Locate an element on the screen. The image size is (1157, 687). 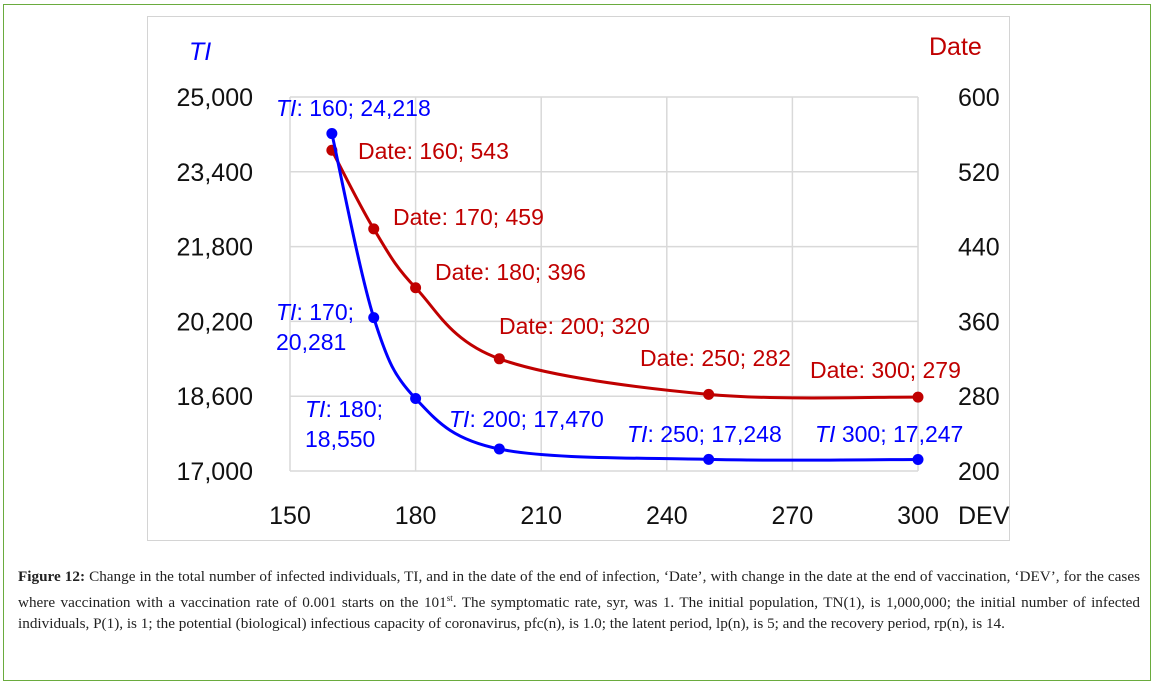
x-tick-label: 240 is located at coordinates (667, 516).